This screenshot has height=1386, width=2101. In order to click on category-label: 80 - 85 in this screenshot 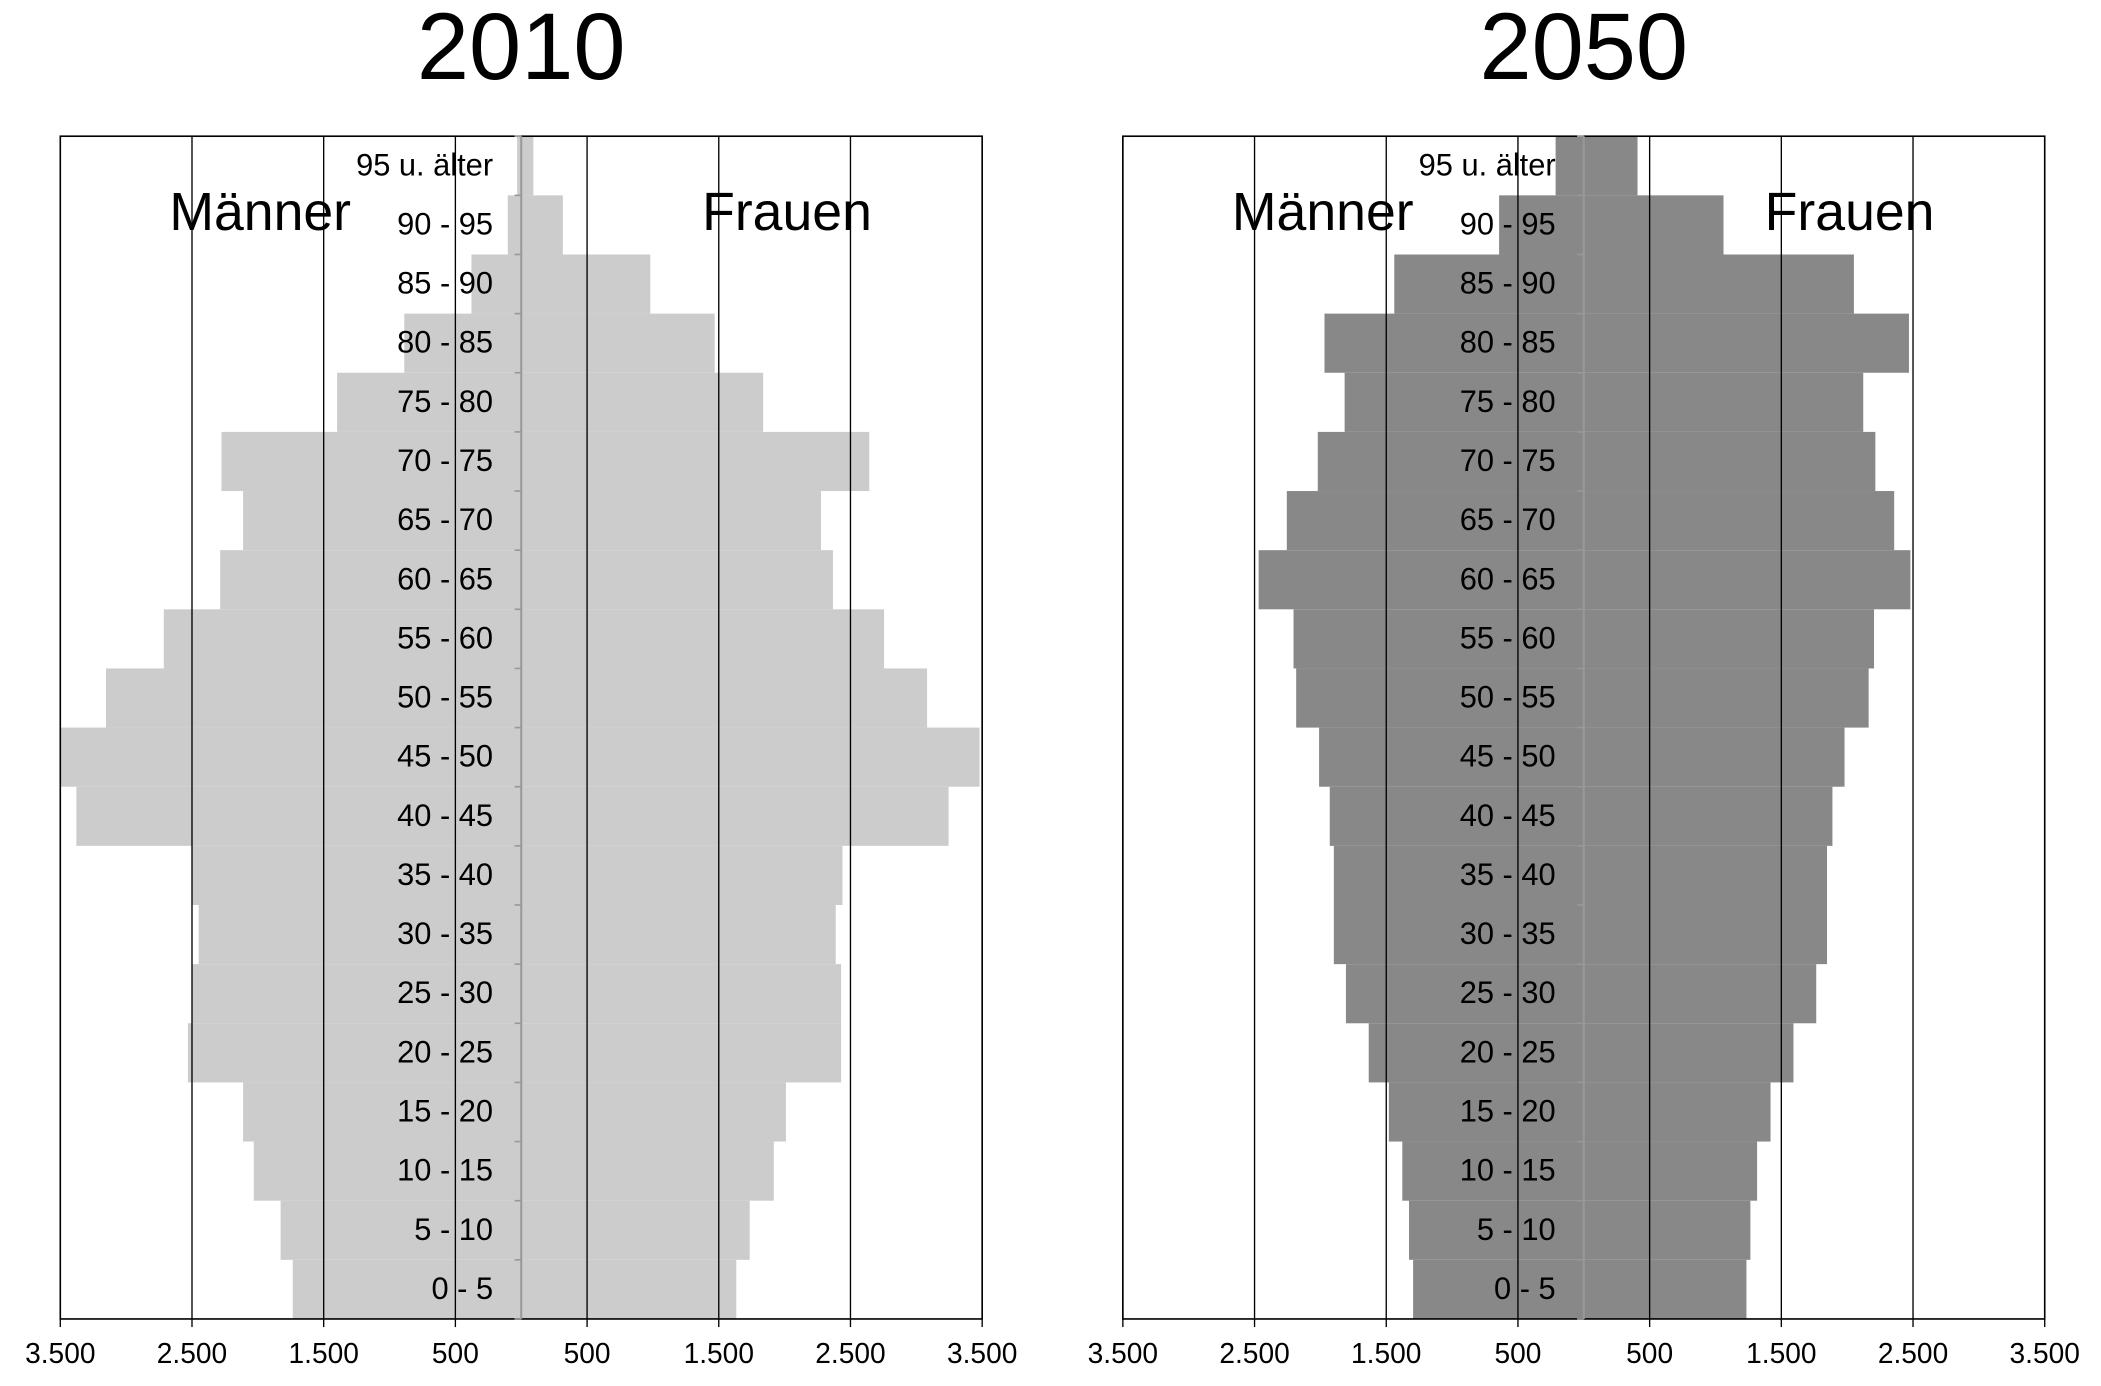, I will do `click(1508, 342)`.